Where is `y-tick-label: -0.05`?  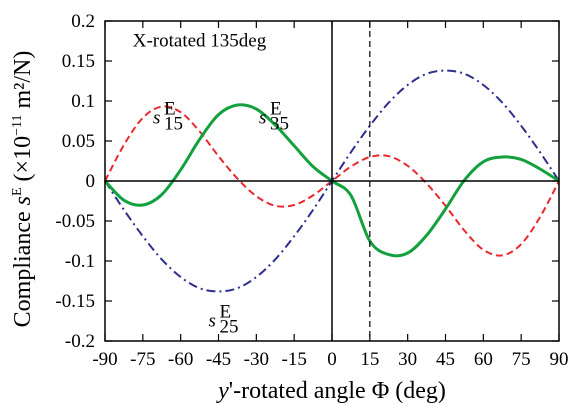 y-tick-label: -0.05 is located at coordinates (75, 221).